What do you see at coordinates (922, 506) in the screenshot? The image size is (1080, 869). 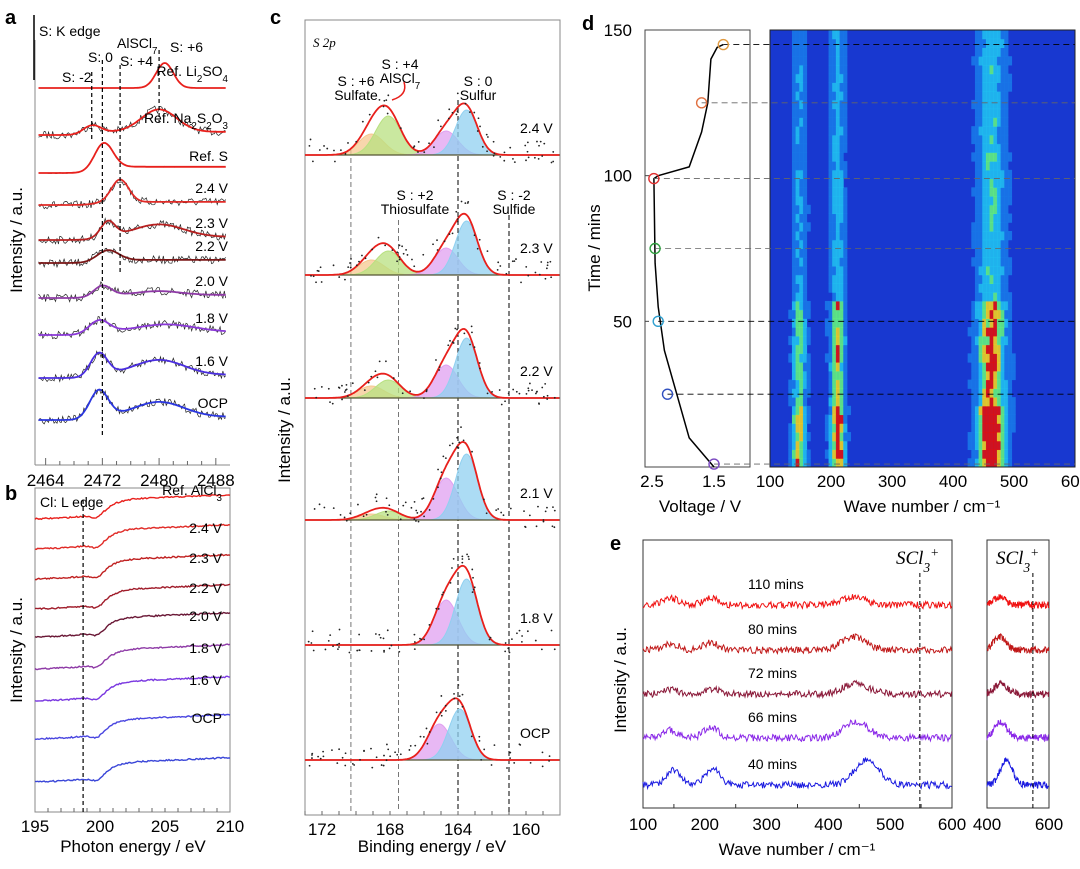 I see `x-axis-label: Wave number / cm⁻¹` at bounding box center [922, 506].